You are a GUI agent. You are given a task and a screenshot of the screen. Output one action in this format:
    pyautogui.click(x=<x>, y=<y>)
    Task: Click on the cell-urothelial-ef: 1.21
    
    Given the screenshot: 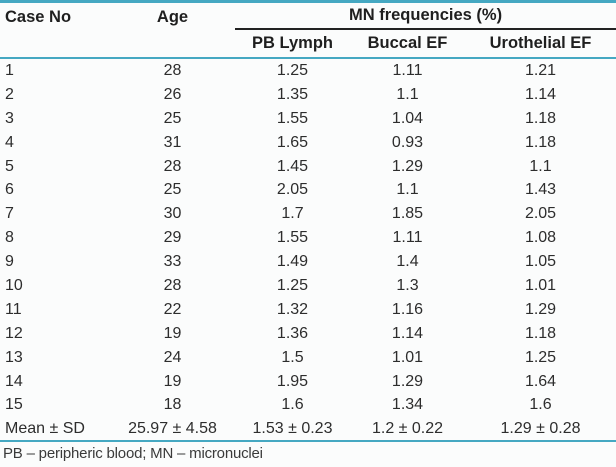 What is the action you would take?
    pyautogui.click(x=540, y=70)
    